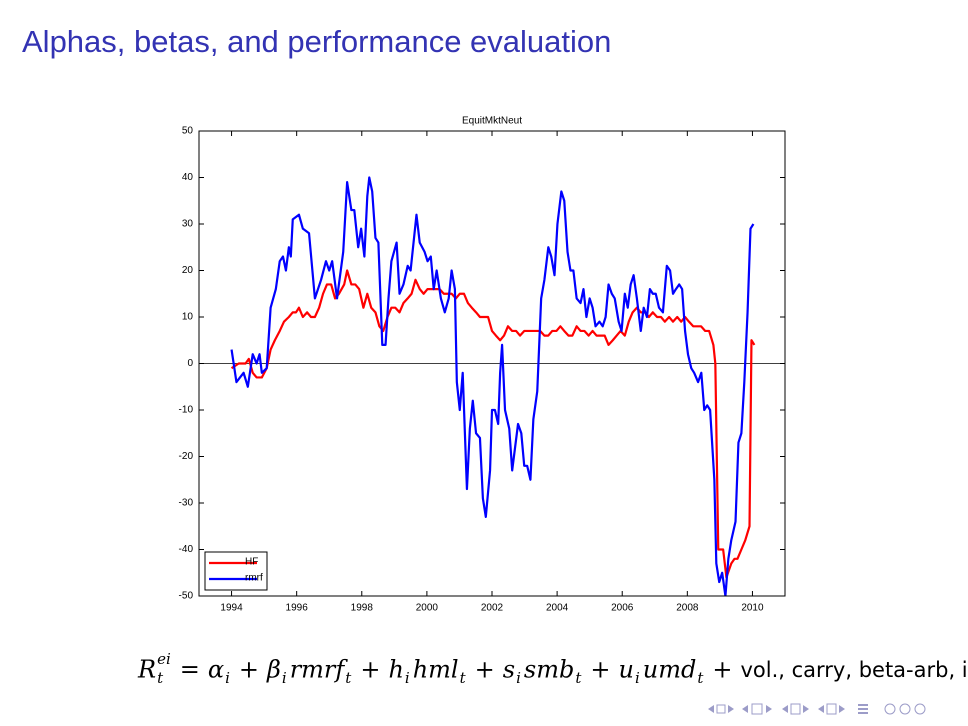 The width and height of the screenshot is (968, 726). Describe the element at coordinates (492, 608) in the screenshot. I see `x-tick-label: 2002` at that location.